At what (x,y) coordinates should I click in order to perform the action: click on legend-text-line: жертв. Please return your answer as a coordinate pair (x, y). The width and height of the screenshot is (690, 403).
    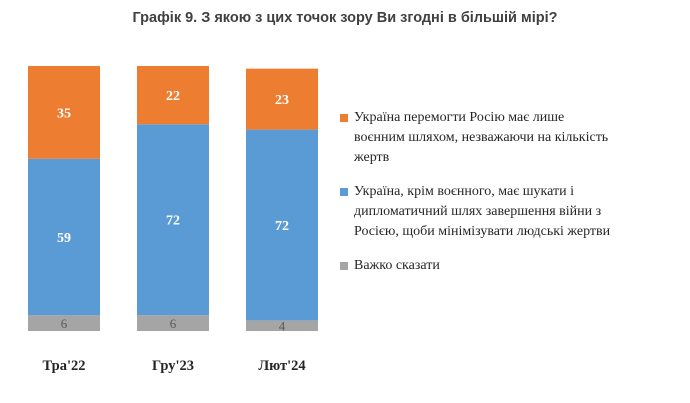
    Looking at the image, I should click on (372, 157).